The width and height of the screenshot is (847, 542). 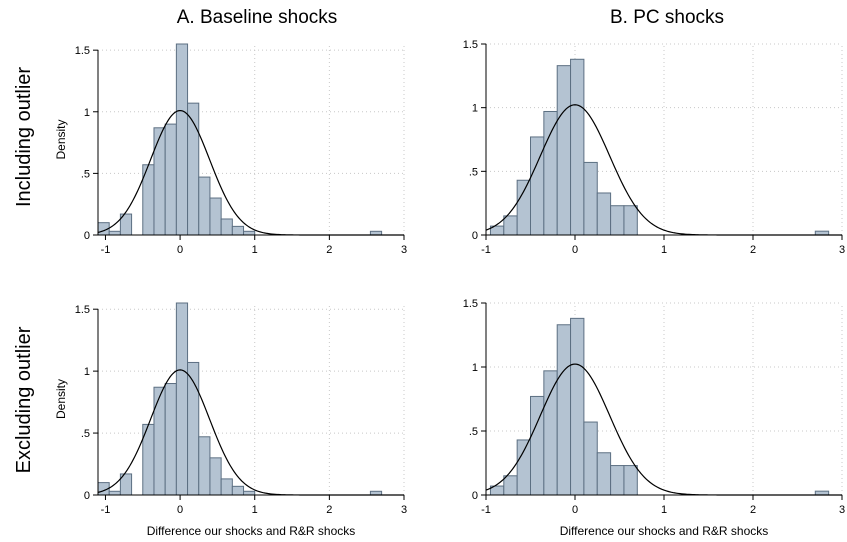 I want to click on column-title-a: A. Baseline shocks, so click(x=257, y=17).